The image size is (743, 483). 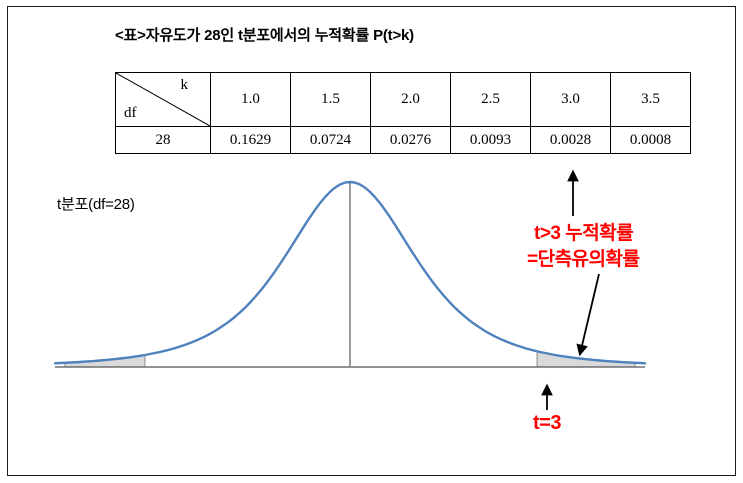 What do you see at coordinates (583, 247) in the screenshot?
I see `tail-probability-note: t>3 누적확률 =단측유의확률` at bounding box center [583, 247].